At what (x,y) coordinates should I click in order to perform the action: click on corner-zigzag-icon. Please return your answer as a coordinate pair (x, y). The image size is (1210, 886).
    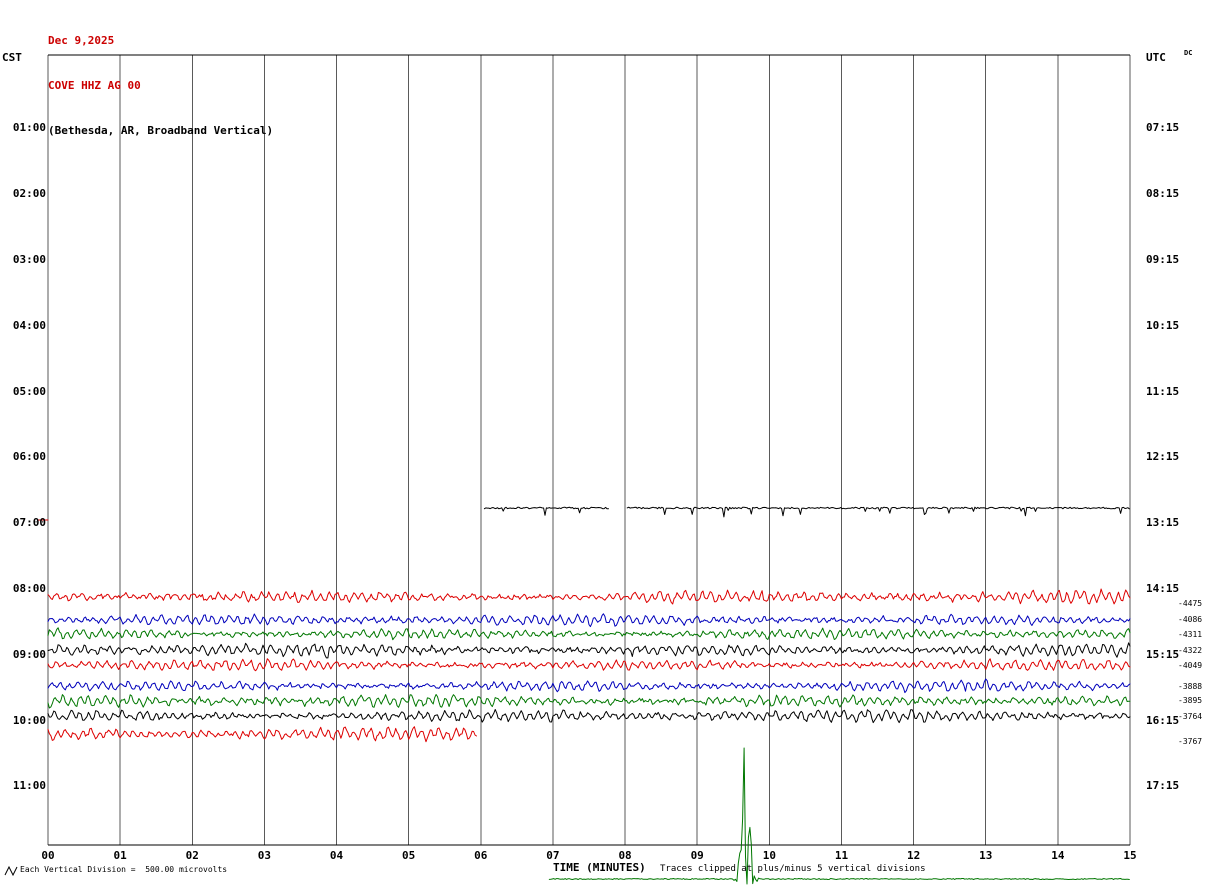
    Looking at the image, I should click on (11, 871).